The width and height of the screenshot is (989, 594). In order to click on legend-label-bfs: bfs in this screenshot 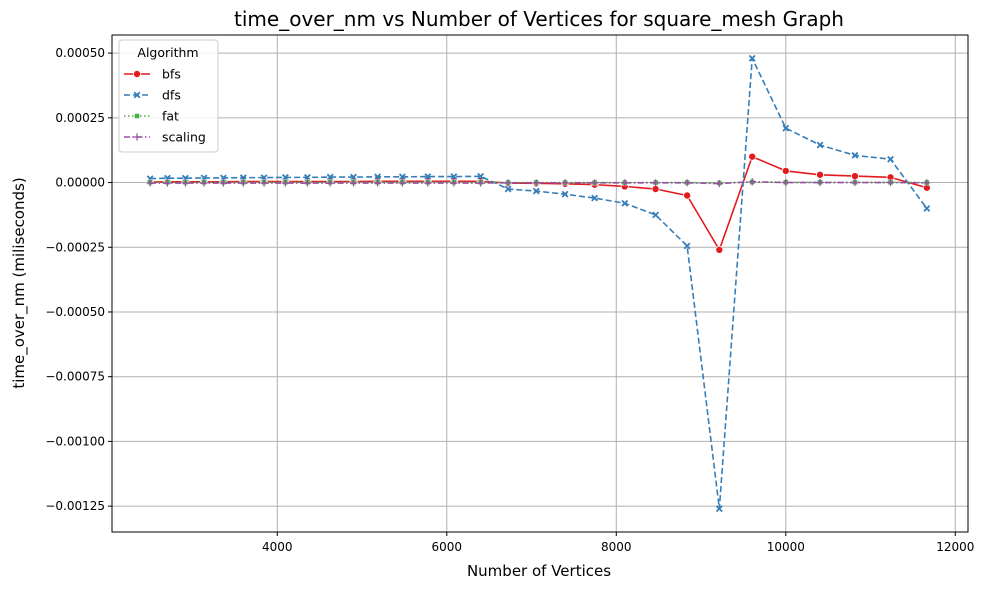, I will do `click(171, 74)`.